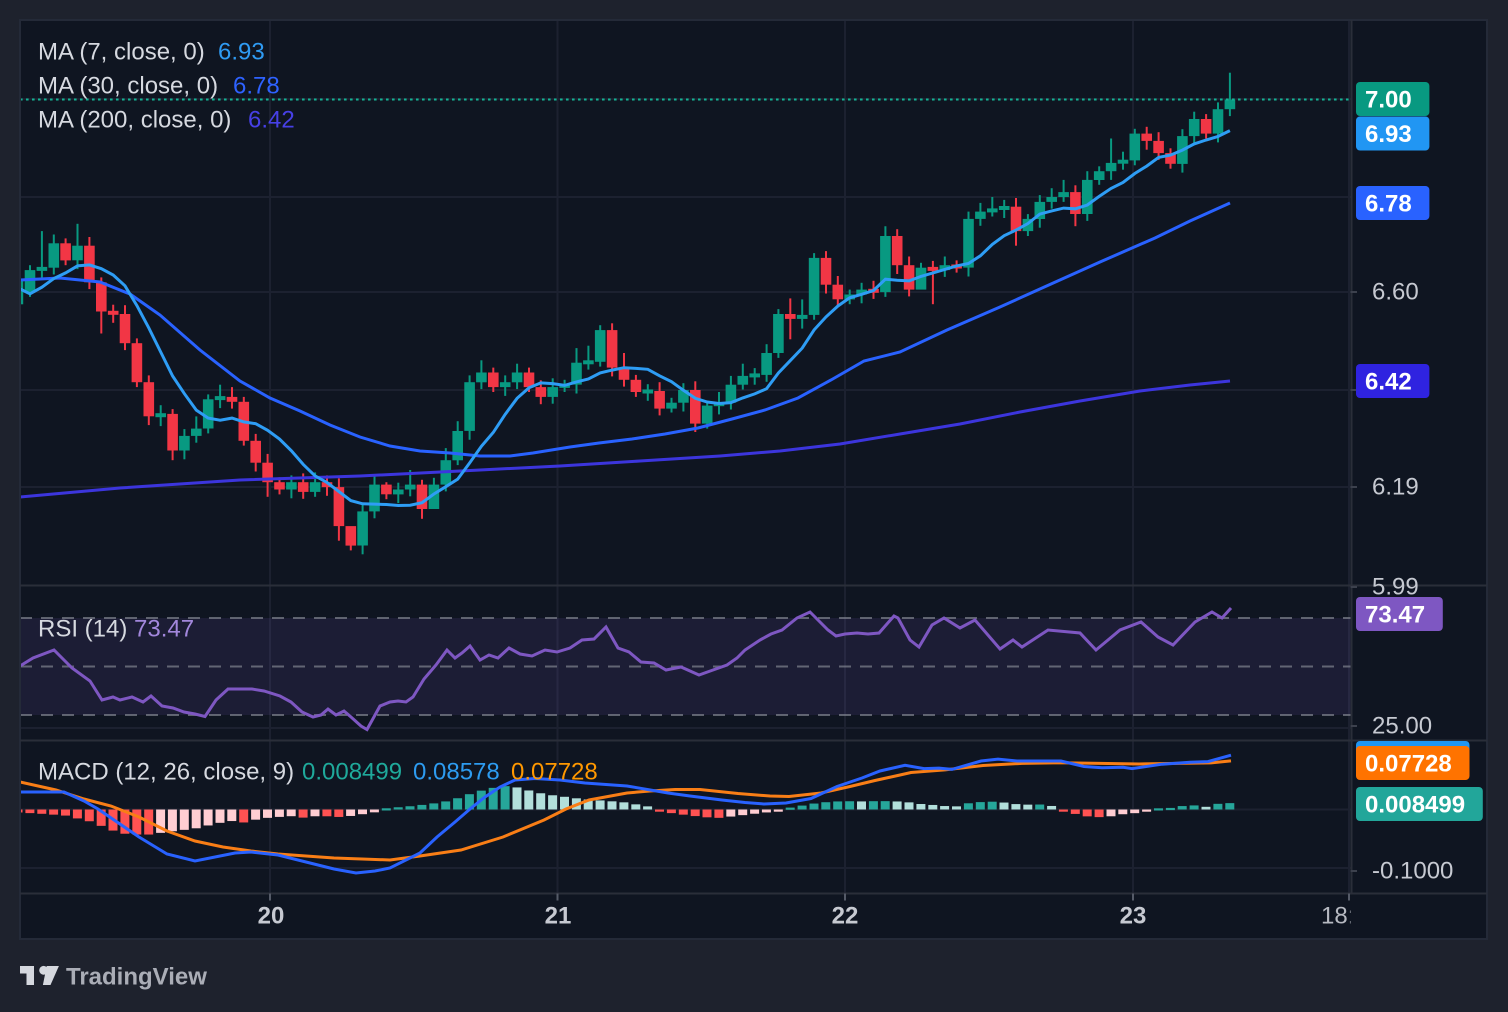  Describe the element at coordinates (456, 772) in the screenshot. I see `svg-text: 0.08578` at that location.